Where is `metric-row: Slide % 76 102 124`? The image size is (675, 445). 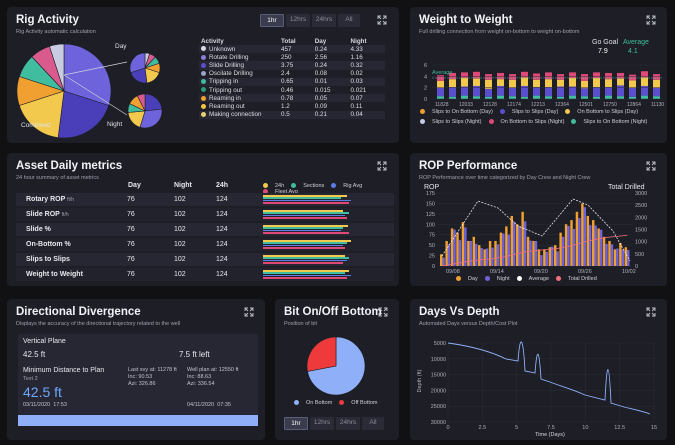
metric-row: Slide % 76 102 124 is located at coordinates (205, 229).